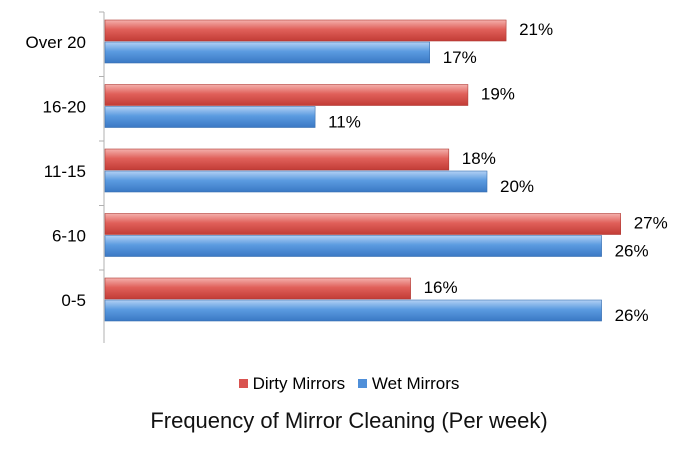 The width and height of the screenshot is (698, 454). Describe the element at coordinates (65, 171) in the screenshot. I see `y-tick-label: 11-15` at that location.